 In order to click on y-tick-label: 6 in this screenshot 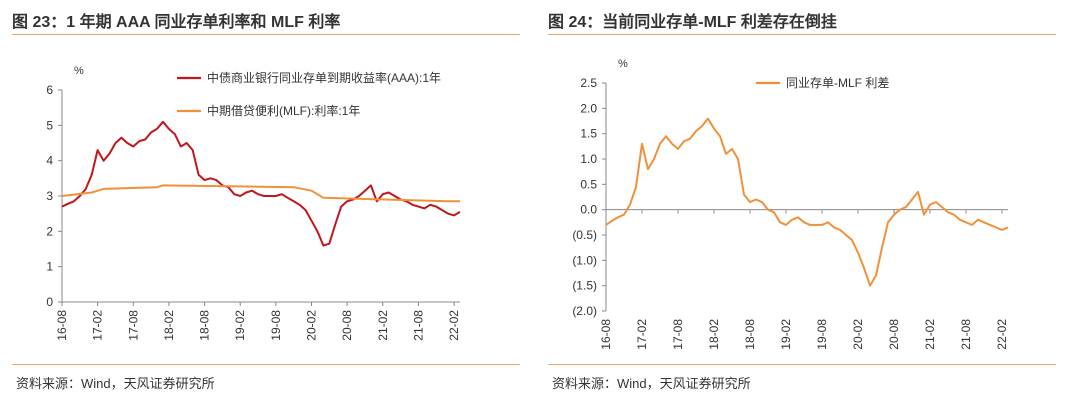, I will do `click(49, 90)`.